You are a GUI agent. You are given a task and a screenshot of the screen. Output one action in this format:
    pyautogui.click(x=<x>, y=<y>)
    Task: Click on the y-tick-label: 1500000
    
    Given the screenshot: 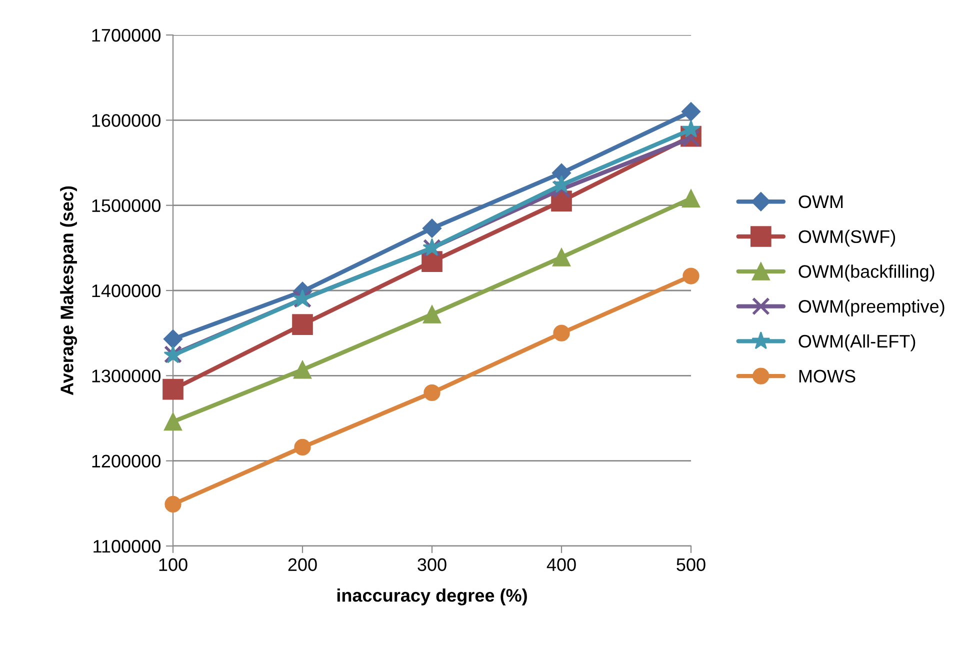 What is the action you would take?
    pyautogui.click(x=126, y=205)
    